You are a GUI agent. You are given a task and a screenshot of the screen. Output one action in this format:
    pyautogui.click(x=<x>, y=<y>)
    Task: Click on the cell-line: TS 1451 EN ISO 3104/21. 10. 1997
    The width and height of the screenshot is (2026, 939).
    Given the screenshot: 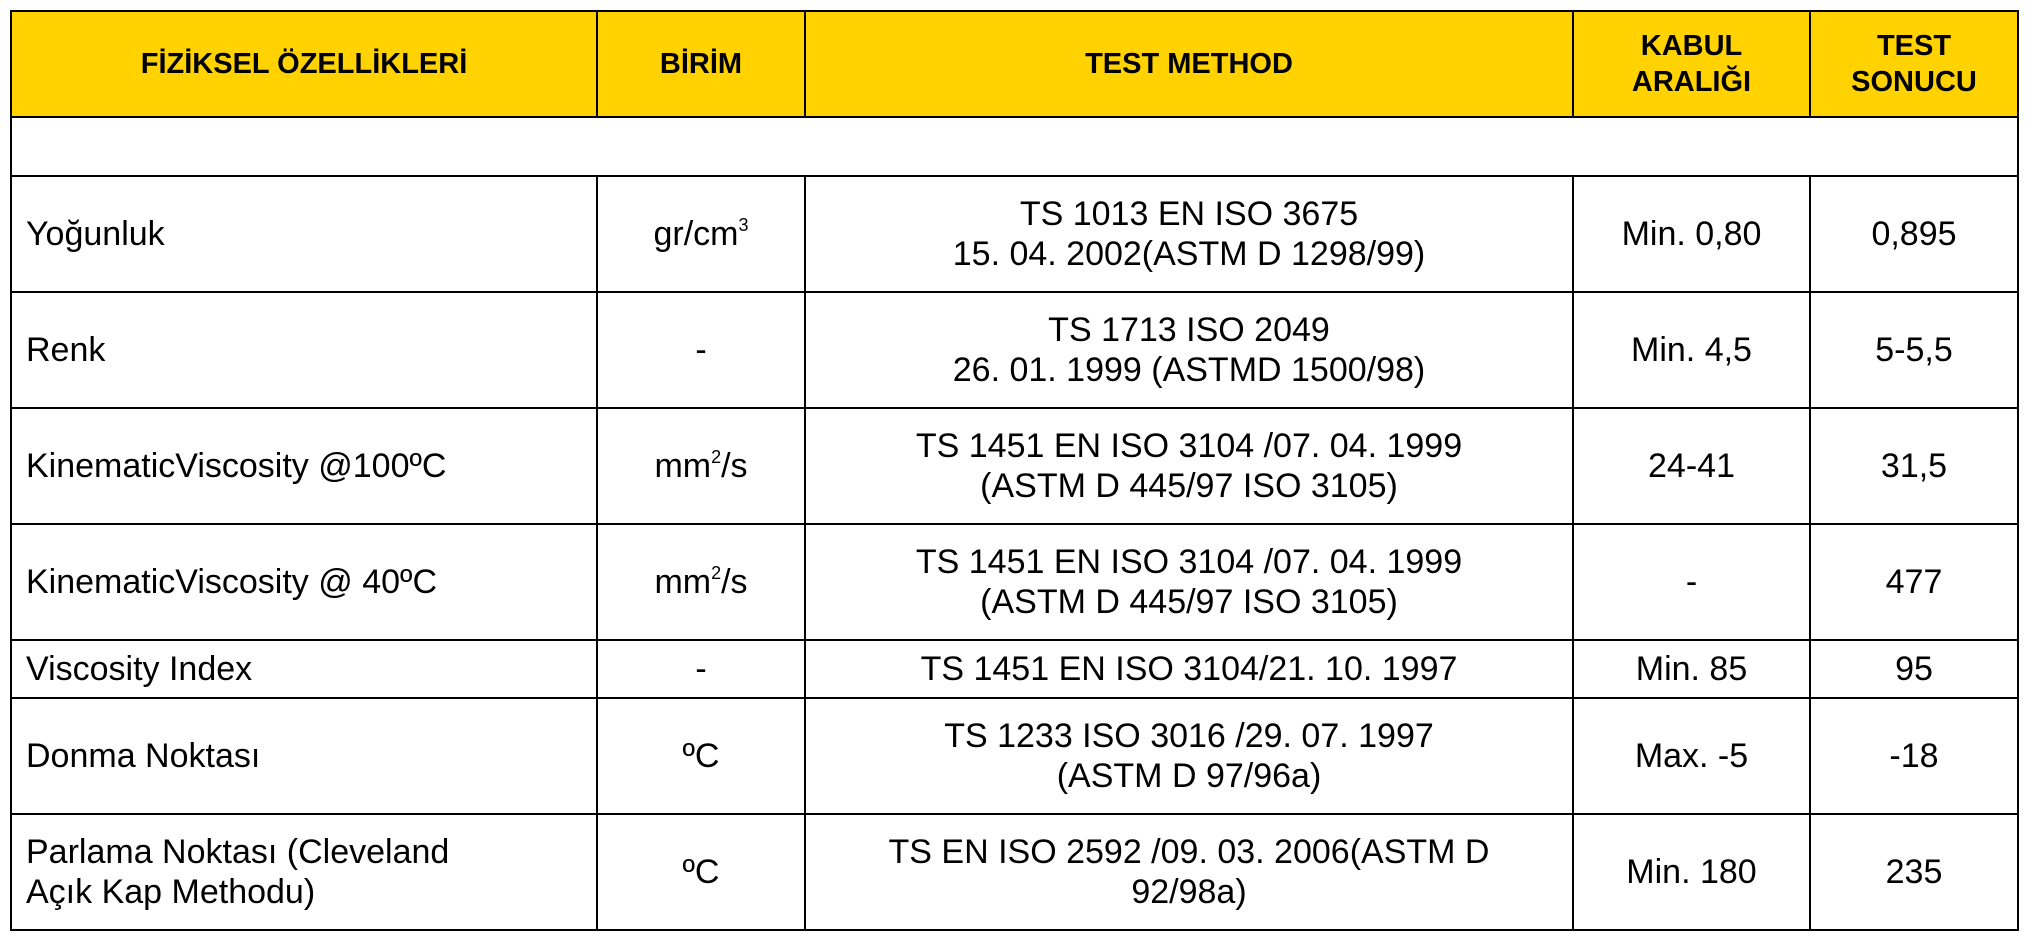 What is the action you would take?
    pyautogui.click(x=1189, y=669)
    